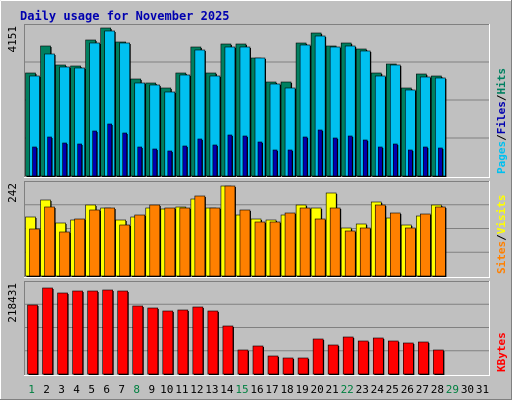 The width and height of the screenshot is (512, 400). I want to click on x-tick-label-30: 30, so click(467, 389).